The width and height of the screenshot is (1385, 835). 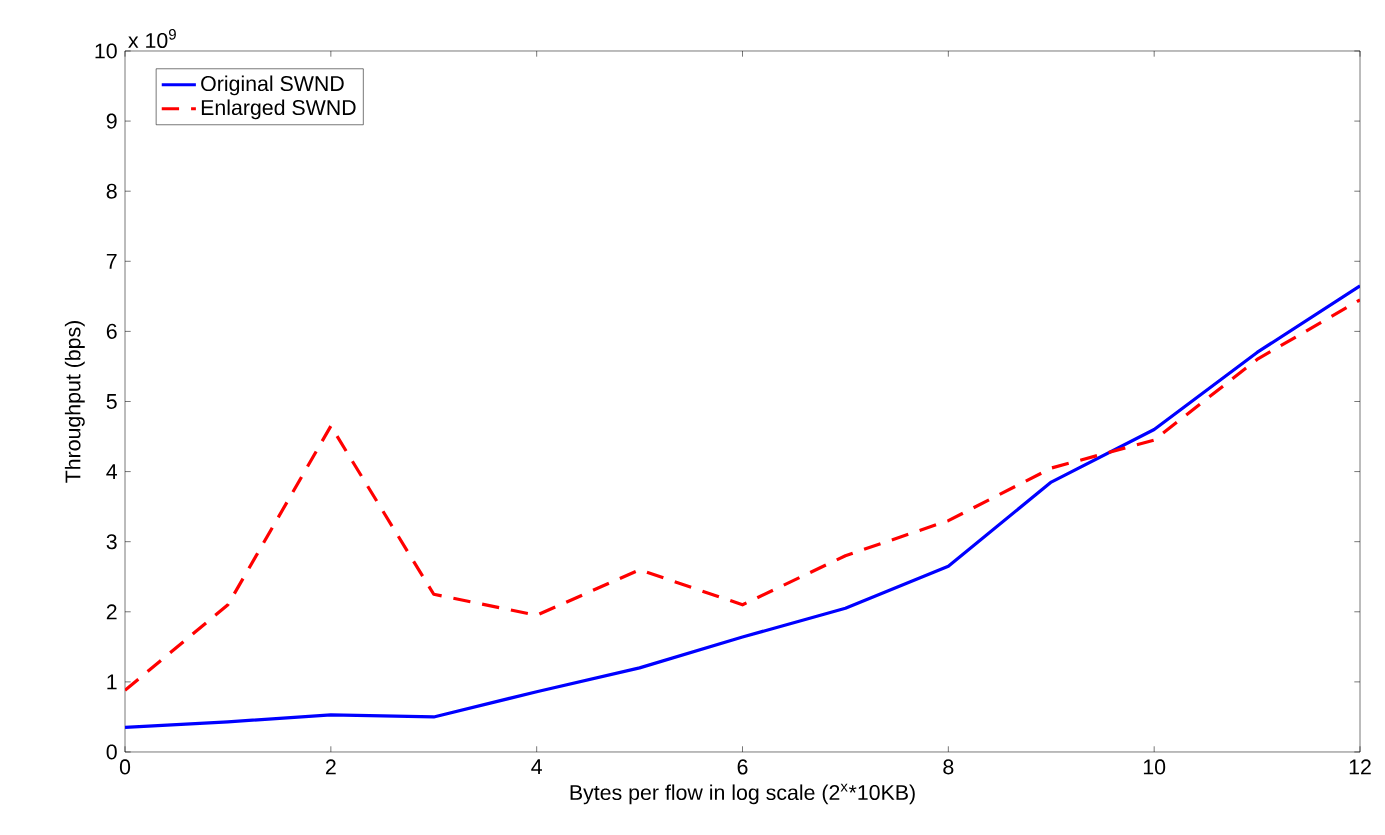 I want to click on y-tick-label: 10, so click(x=106, y=51).